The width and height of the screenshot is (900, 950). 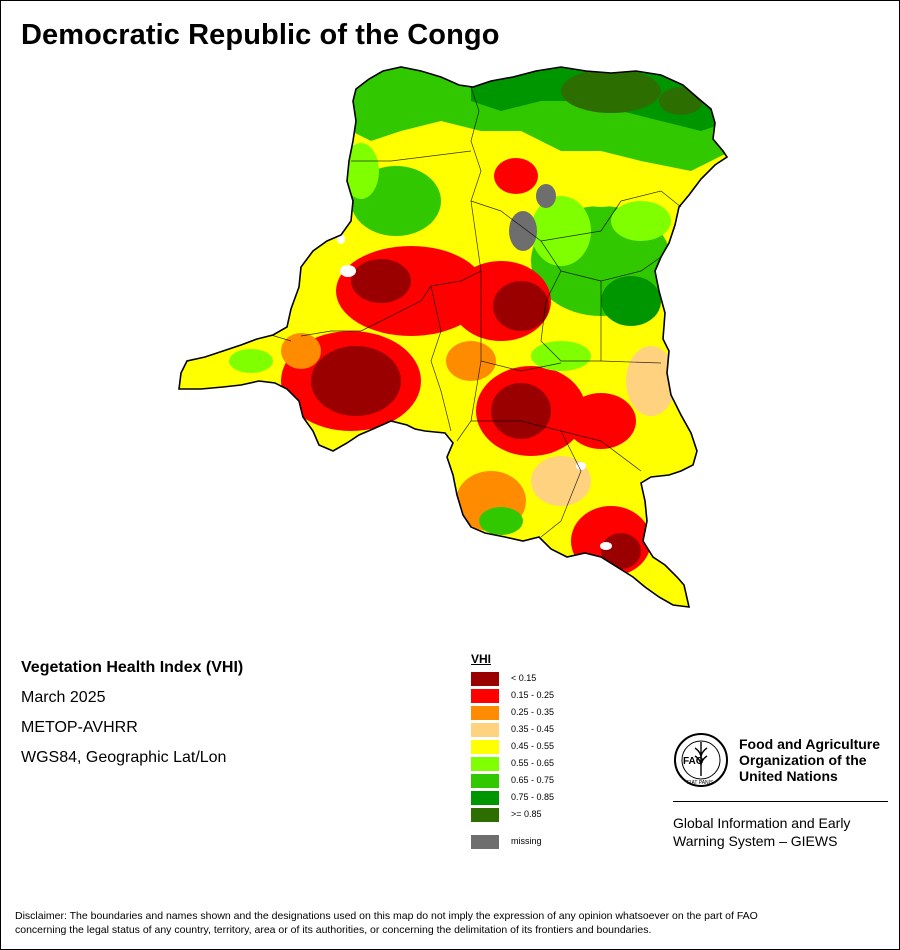 I want to click on period-label: March 2025, so click(x=63, y=697).